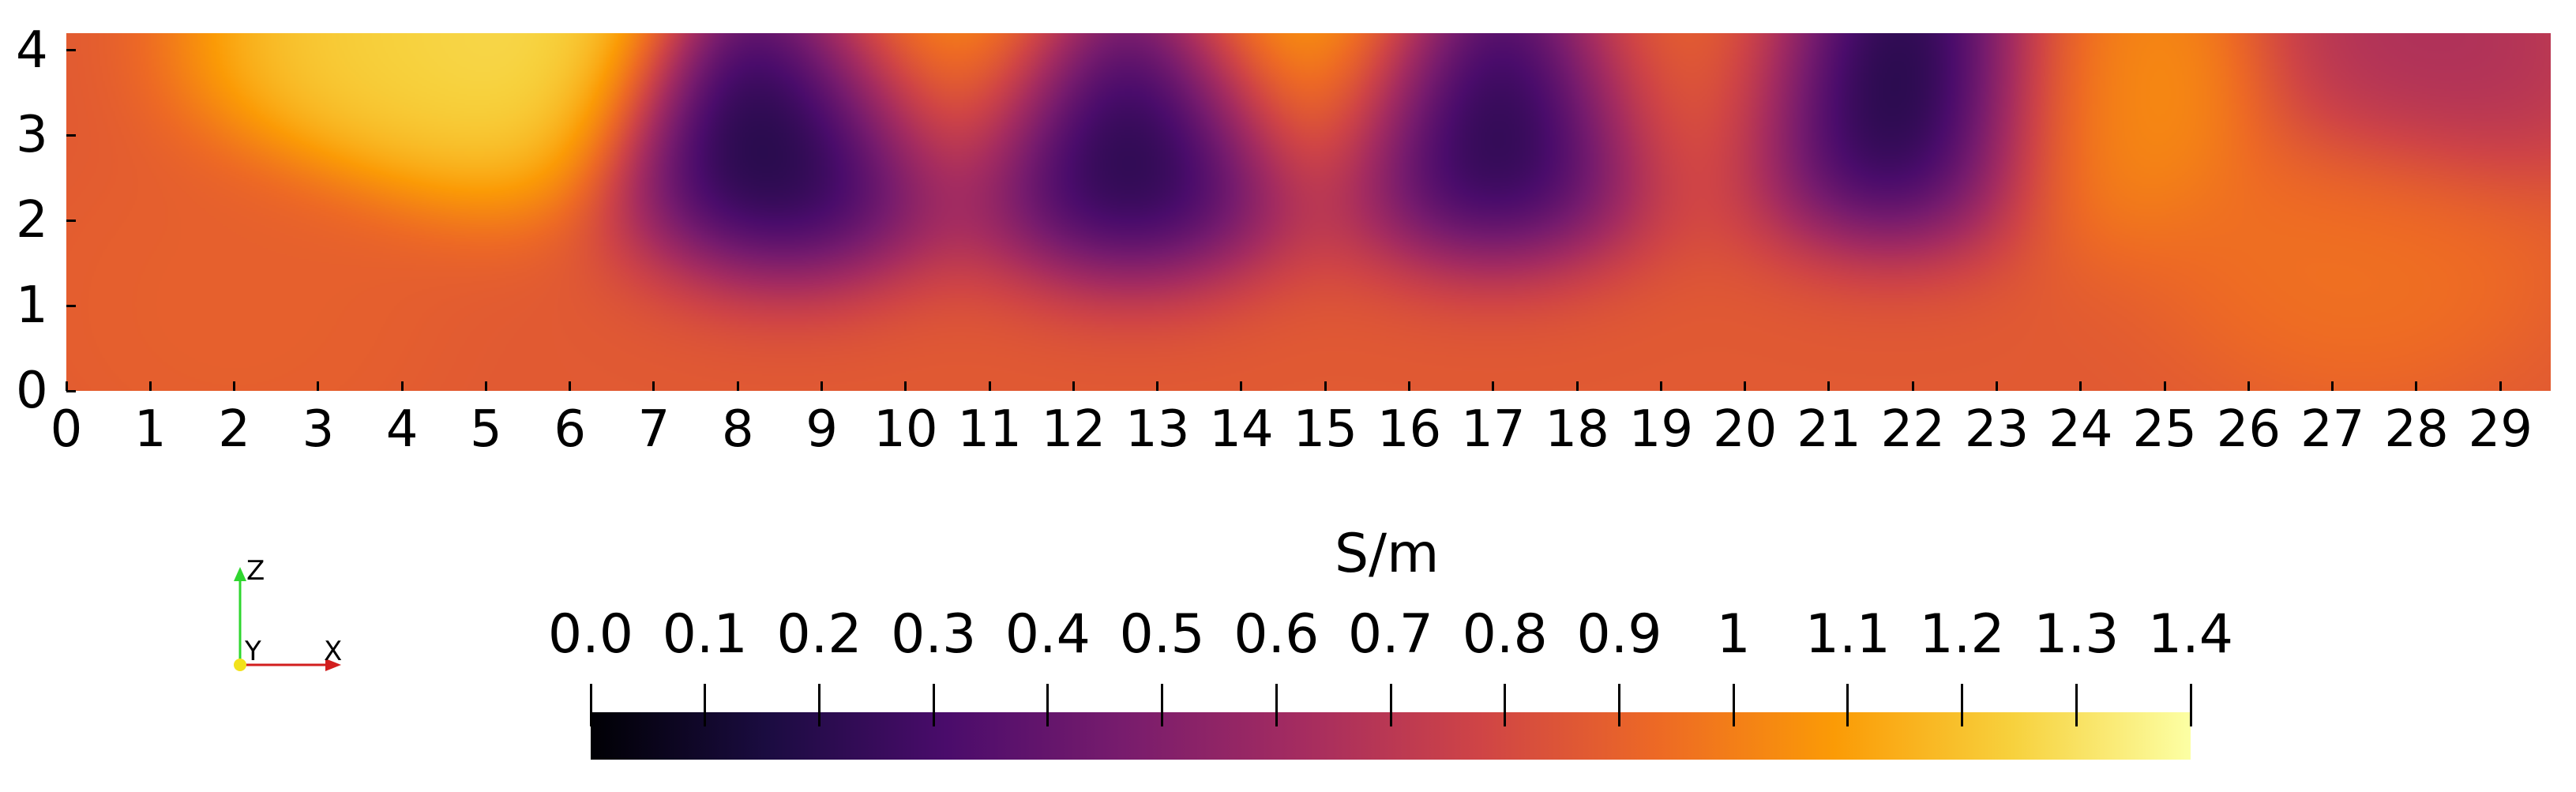 This screenshot has height=792, width=2576. Describe the element at coordinates (570, 430) in the screenshot. I see `x-tick-label: 6` at that location.